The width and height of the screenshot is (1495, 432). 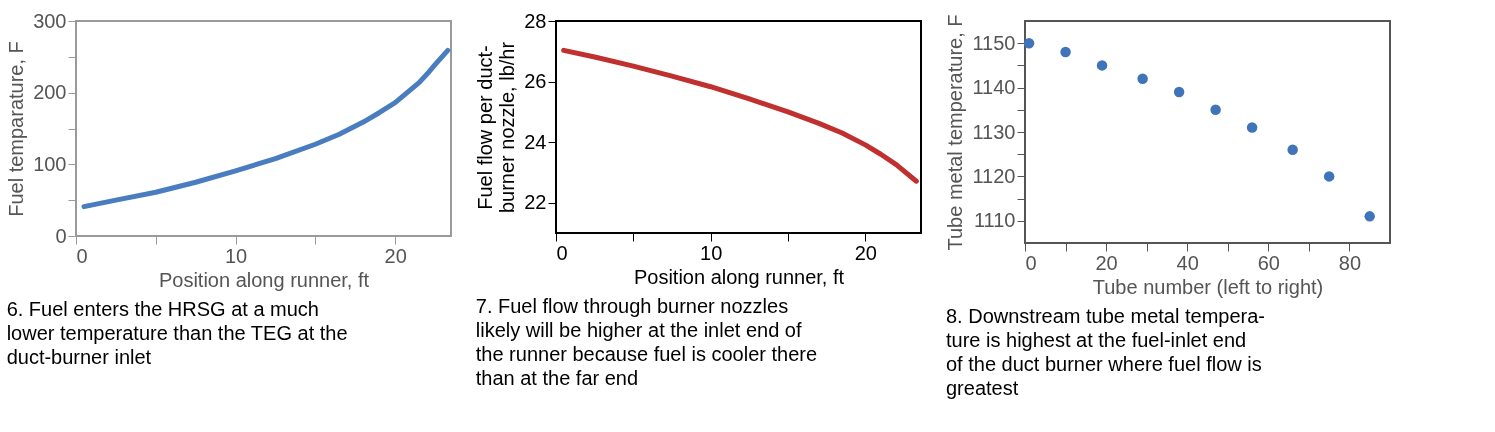 What do you see at coordinates (994, 220) in the screenshot?
I see `y-tick-label: 1110` at bounding box center [994, 220].